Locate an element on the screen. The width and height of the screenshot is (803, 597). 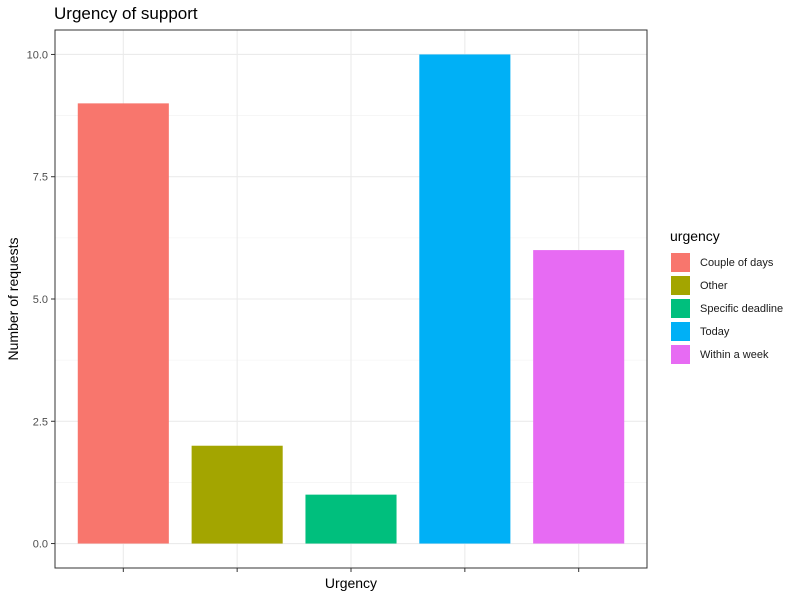
bar-today is located at coordinates (465, 299).